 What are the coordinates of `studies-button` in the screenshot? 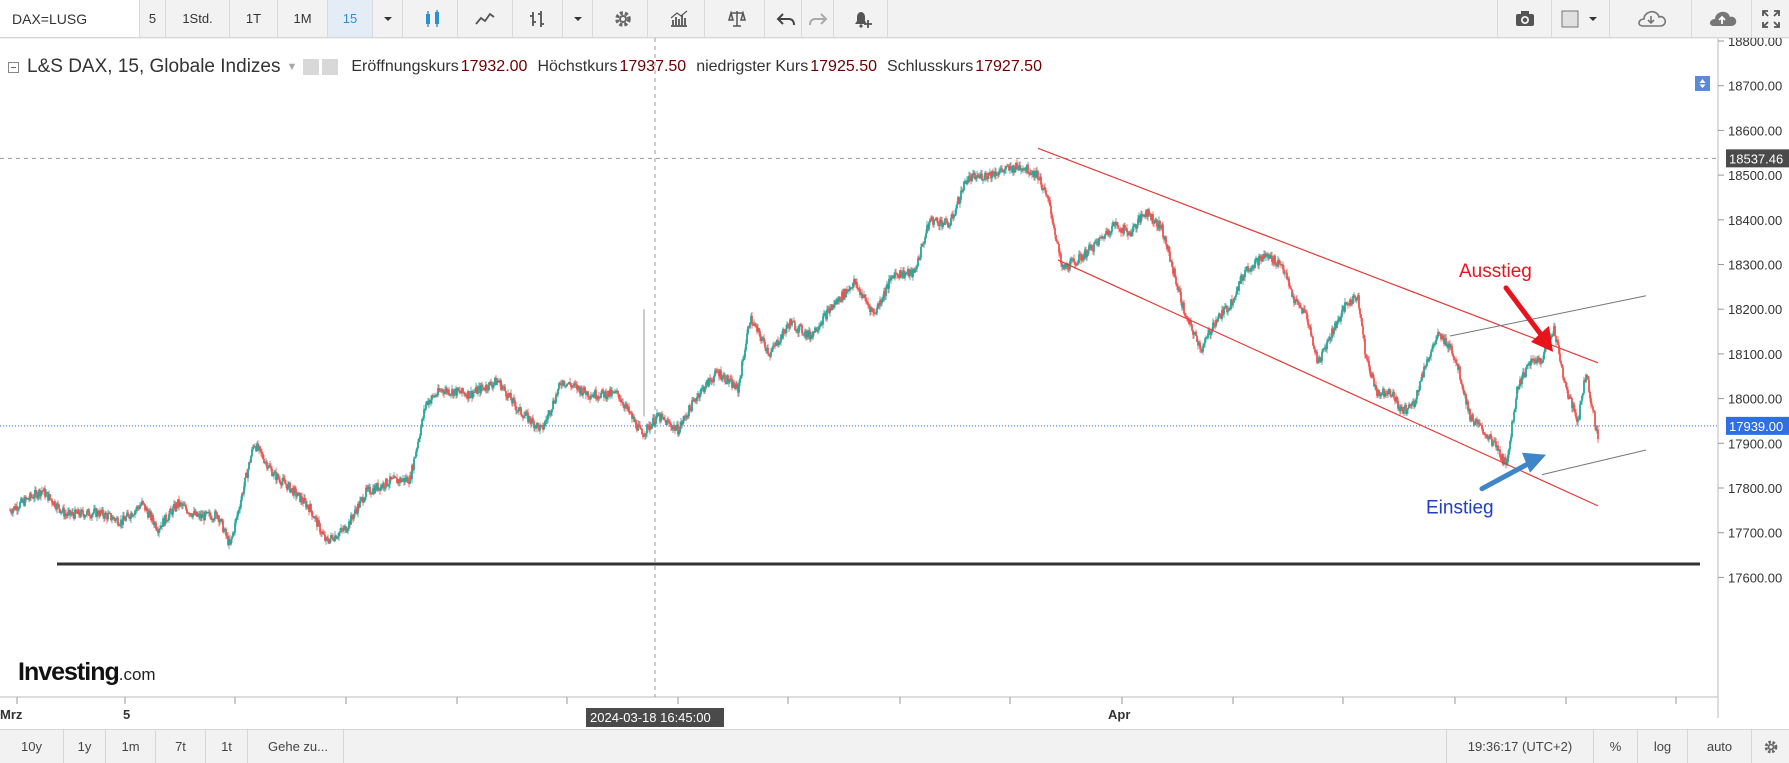 It's located at (679, 18).